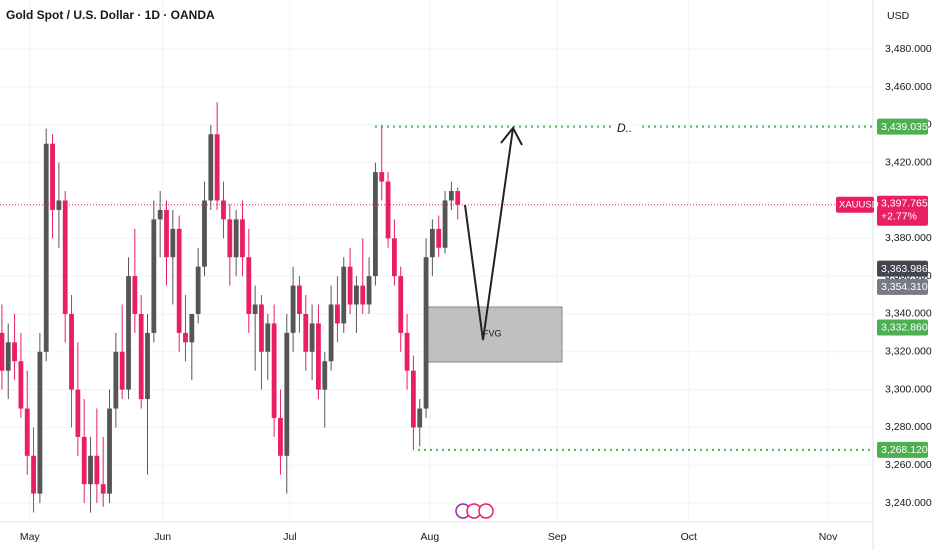 The height and width of the screenshot is (550, 932). I want to click on last-price-change: +2.77%, so click(899, 216).